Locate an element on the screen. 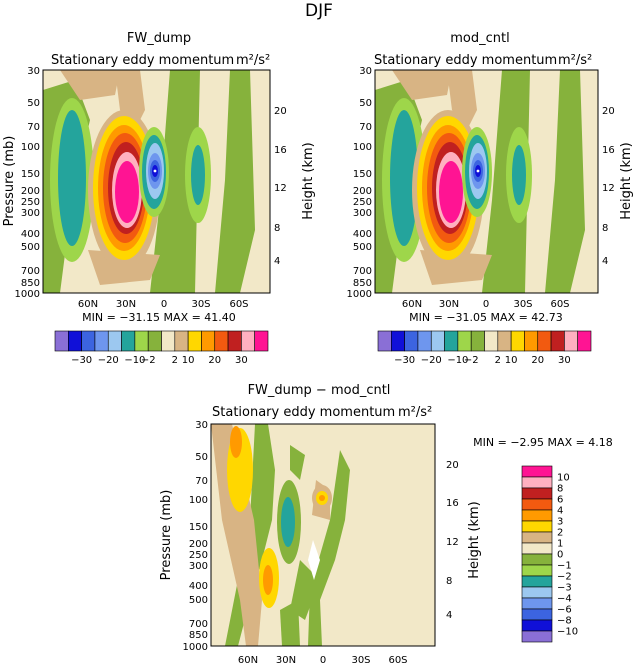  y-axis-label: Pressure (mb) is located at coordinates (166, 535).